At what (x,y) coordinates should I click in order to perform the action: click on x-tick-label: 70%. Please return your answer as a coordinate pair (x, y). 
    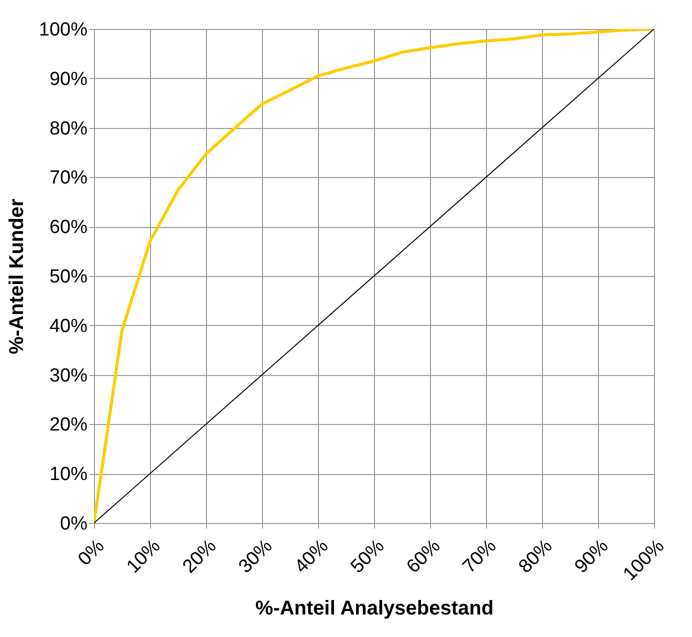
    Looking at the image, I should click on (479, 557).